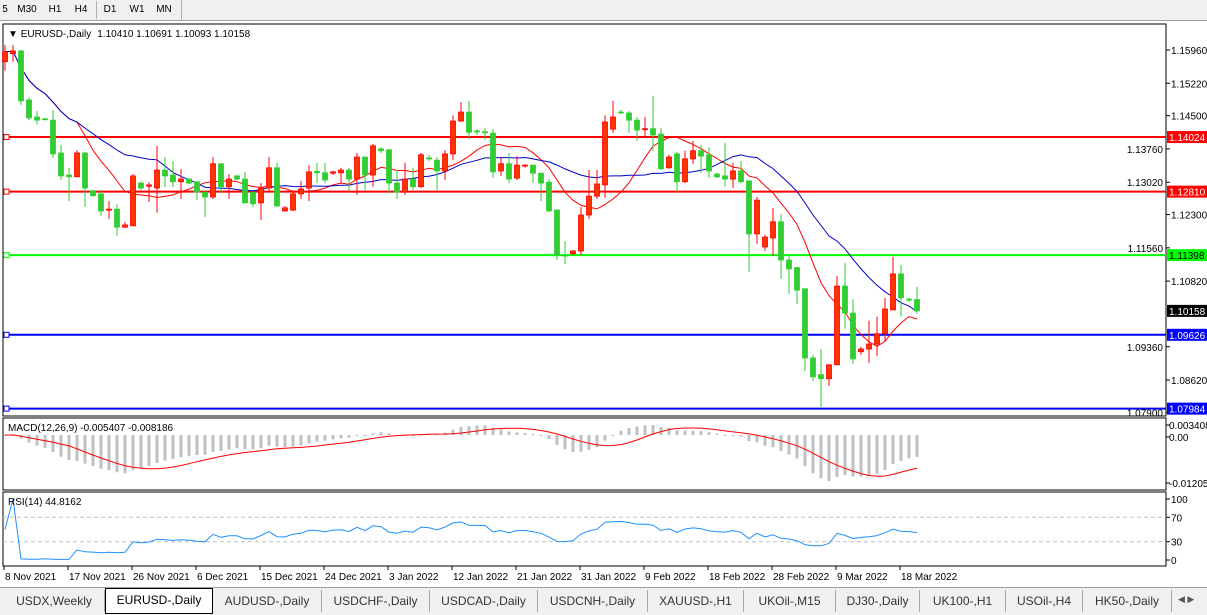 The width and height of the screenshot is (1207, 615). Describe the element at coordinates (27, 9) in the screenshot. I see `timeframe-m30: M30` at that location.